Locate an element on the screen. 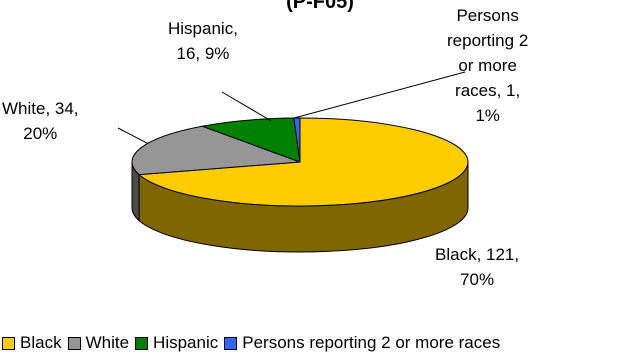 The image size is (638, 357). data-label-white: White, 34, 20% is located at coordinates (40, 121).